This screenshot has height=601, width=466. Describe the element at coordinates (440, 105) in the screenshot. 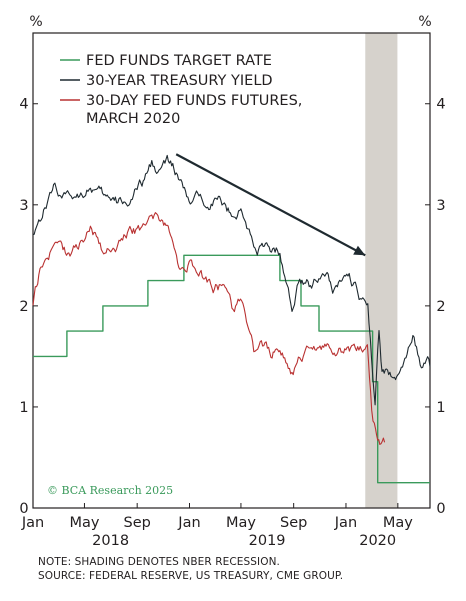

I see `y-tick-label-right: 4` at that location.